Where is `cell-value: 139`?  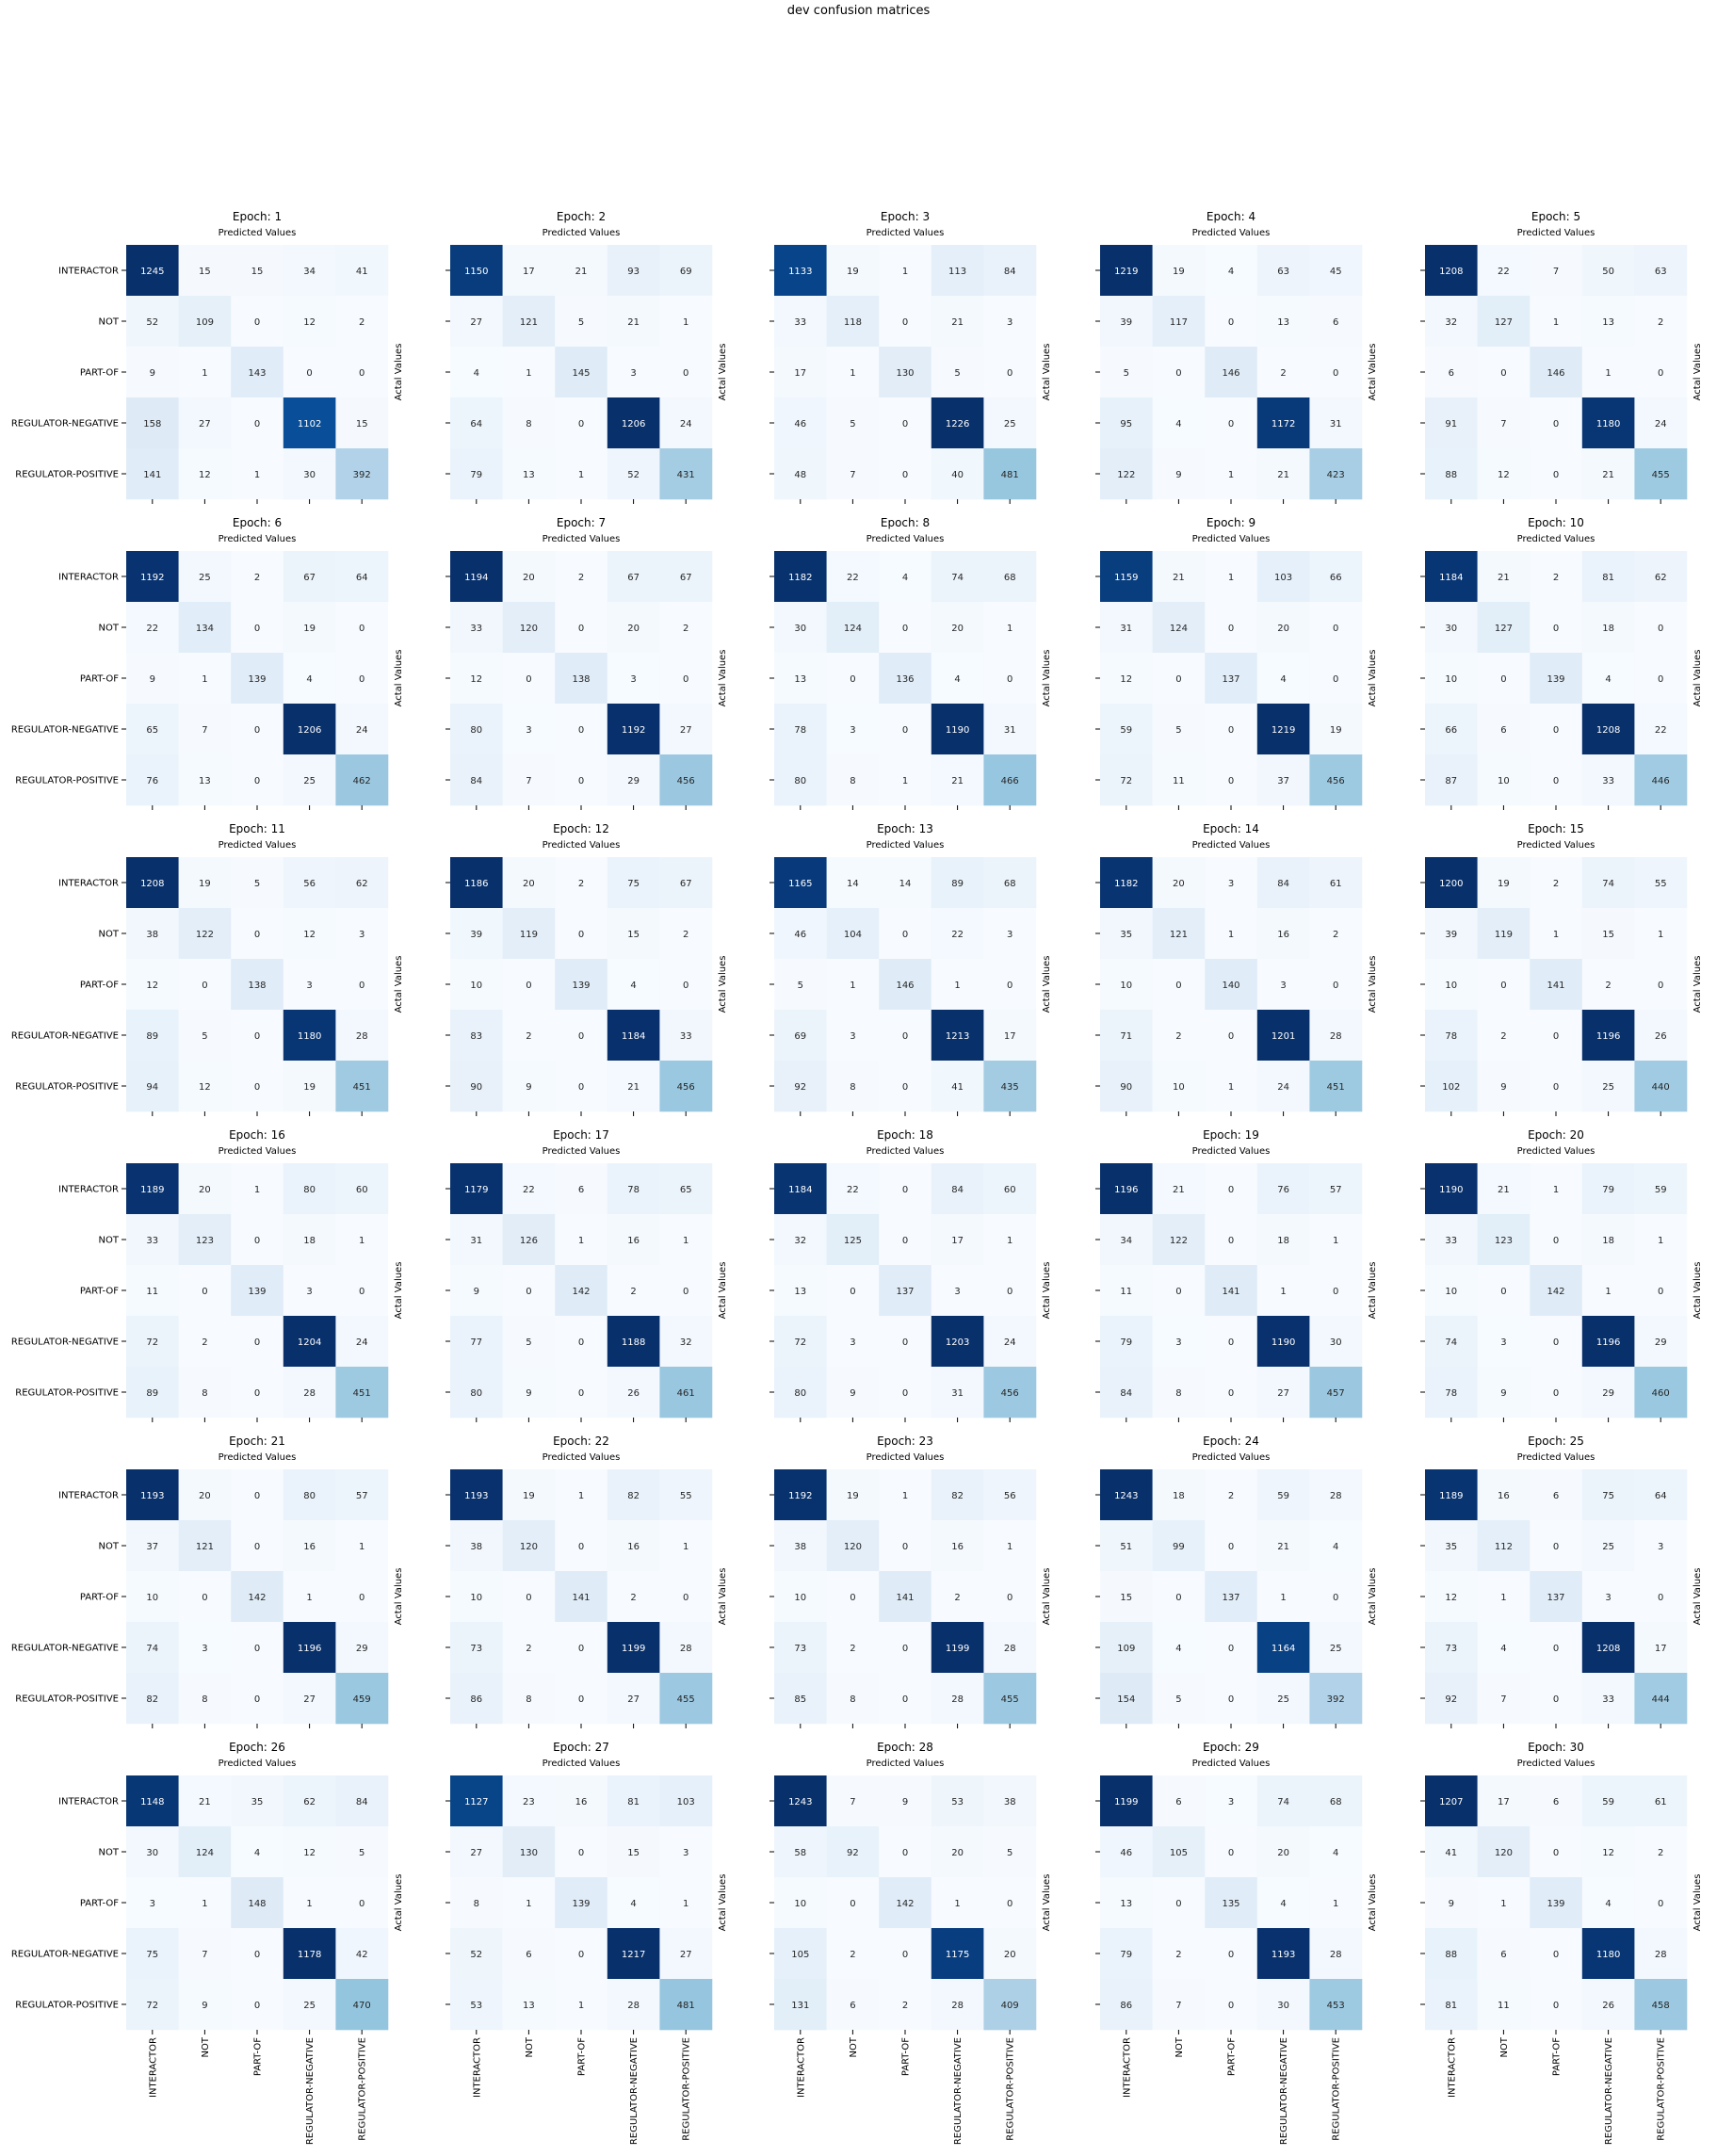
cell-value: 139 is located at coordinates (581, 986).